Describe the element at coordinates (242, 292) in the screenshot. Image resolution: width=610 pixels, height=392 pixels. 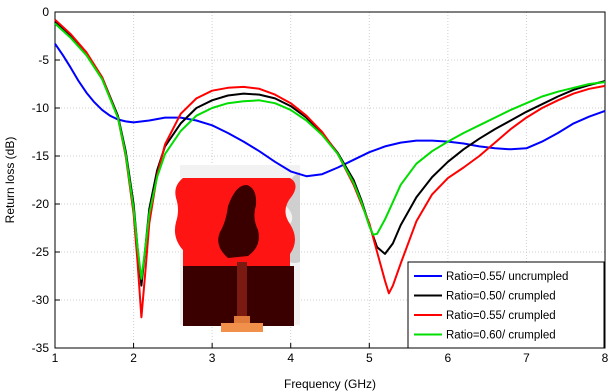
I see `inset-feedline` at that location.